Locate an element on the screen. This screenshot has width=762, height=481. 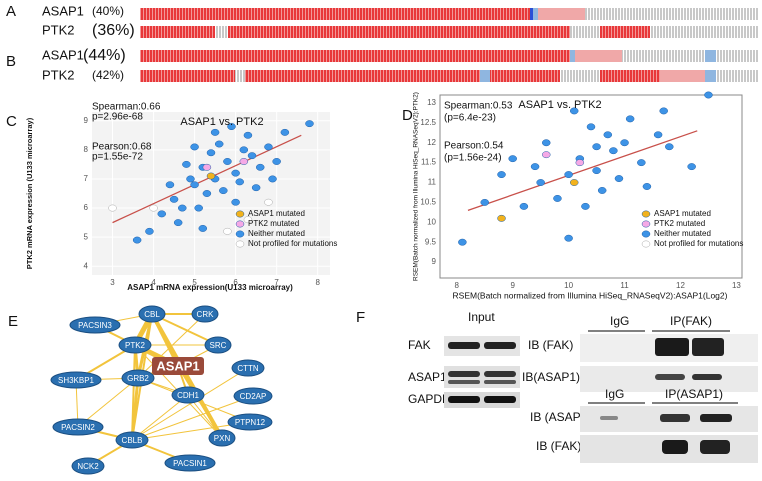
chart-title: ASAP1 vs. PTK2 is located at coordinates (559, 105).